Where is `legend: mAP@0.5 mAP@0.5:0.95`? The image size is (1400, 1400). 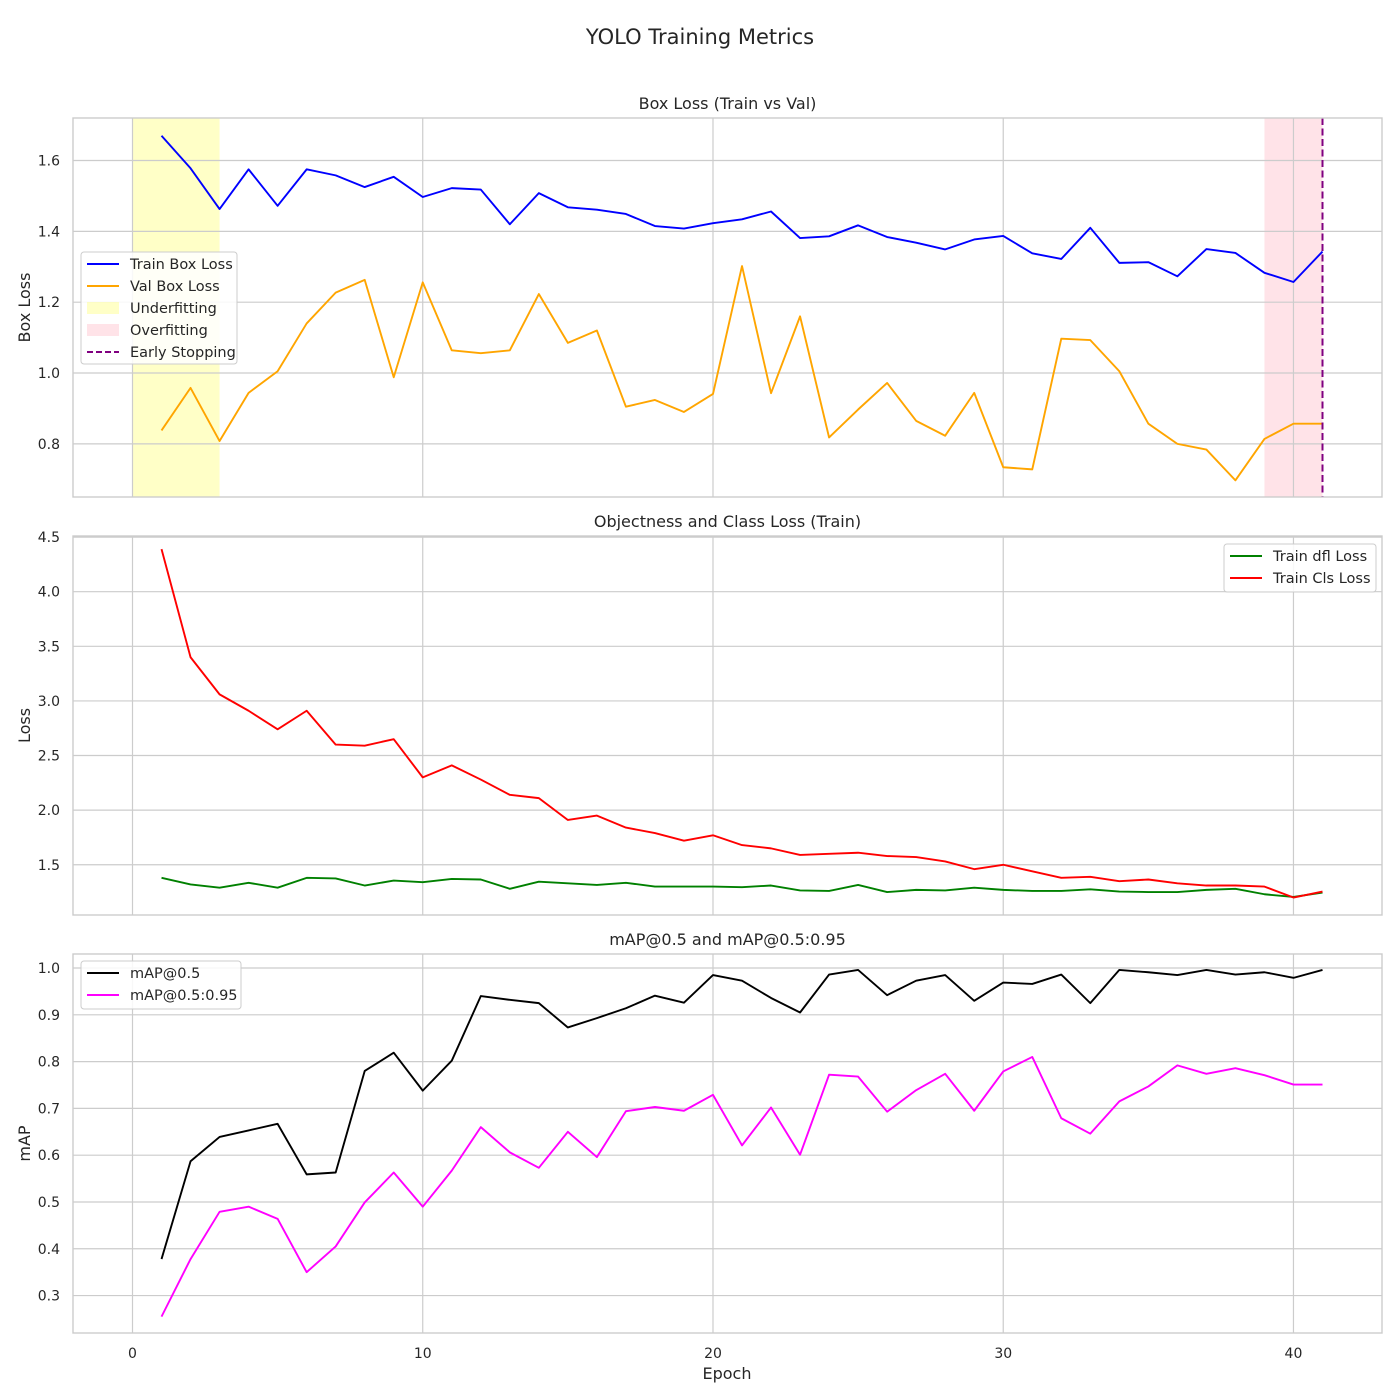
legend: mAP@0.5 mAP@0.5:0.95 is located at coordinates (161, 985).